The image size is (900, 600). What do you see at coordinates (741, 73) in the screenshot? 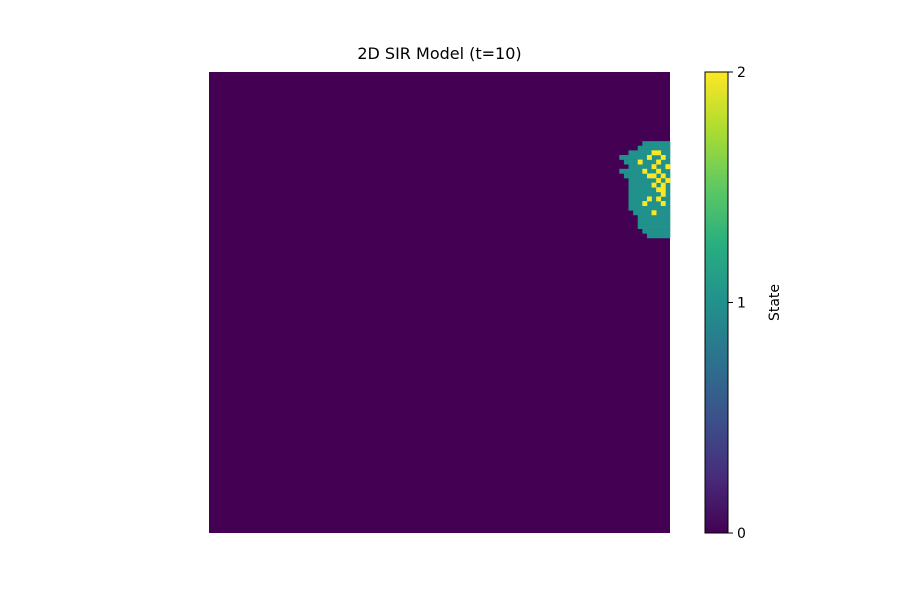
I see `colorbar-tick-label: 2` at bounding box center [741, 73].